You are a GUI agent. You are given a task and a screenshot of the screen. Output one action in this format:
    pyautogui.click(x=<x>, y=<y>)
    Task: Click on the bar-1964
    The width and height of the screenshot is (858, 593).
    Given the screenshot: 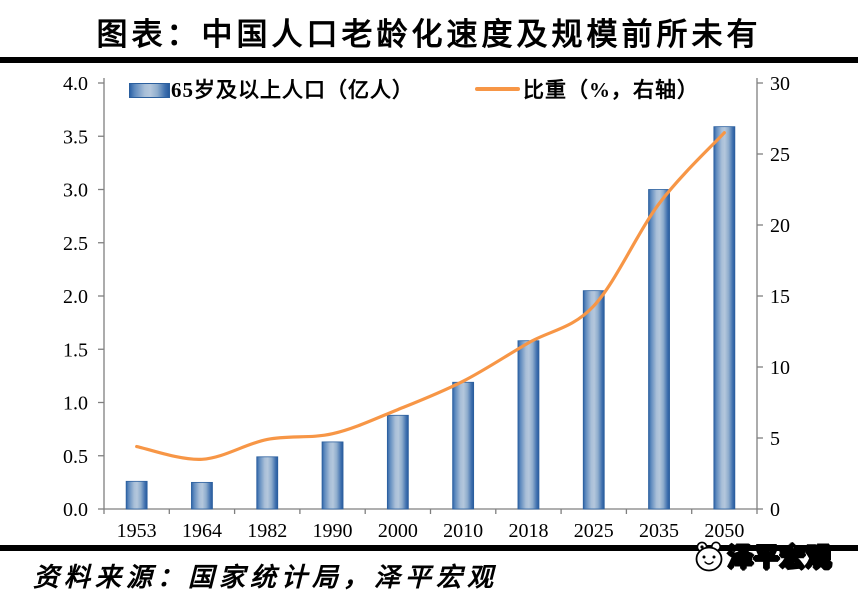 What is the action you would take?
    pyautogui.click(x=202, y=495)
    